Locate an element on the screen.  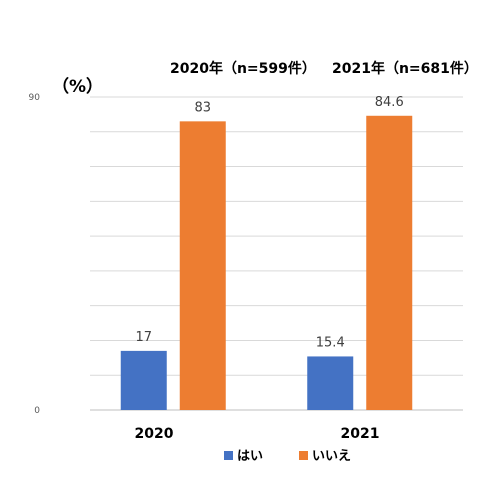
y-tick-max: 90 is located at coordinates (35, 98).